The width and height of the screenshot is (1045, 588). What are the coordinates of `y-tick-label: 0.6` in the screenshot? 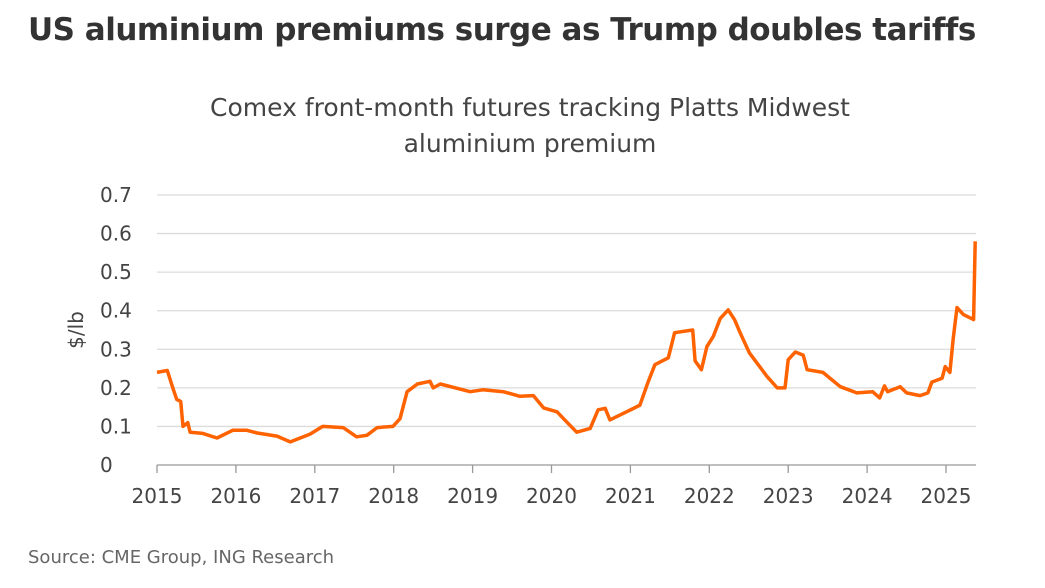 It's located at (116, 234).